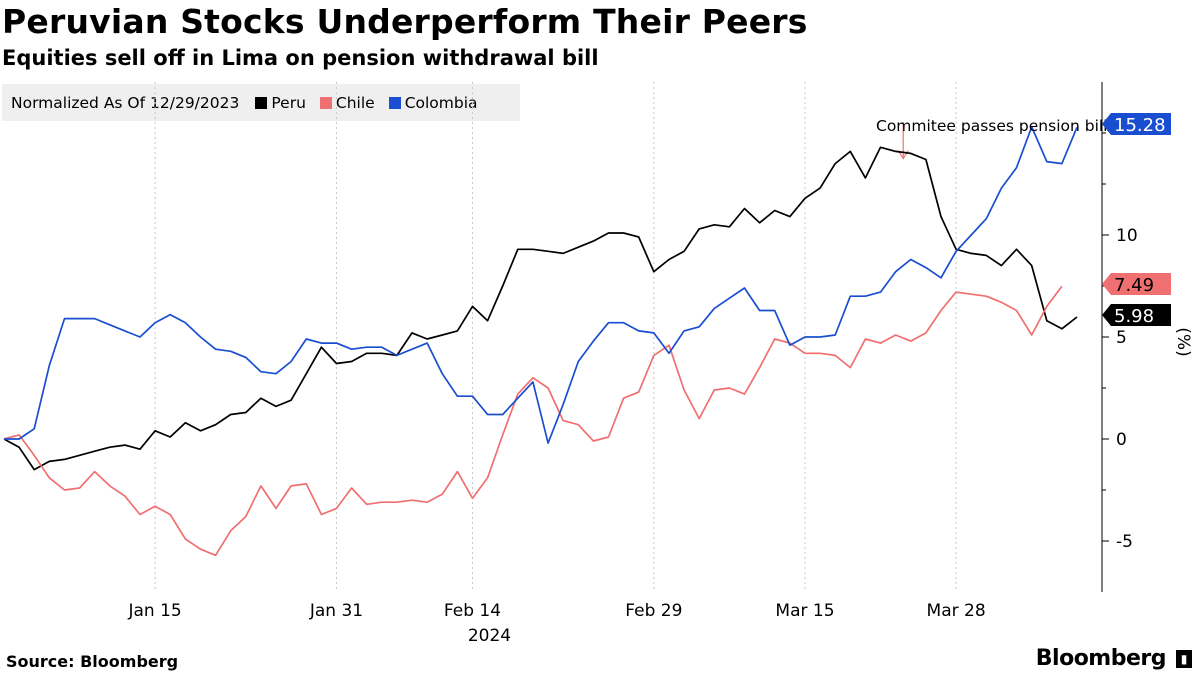 Image resolution: width=1200 pixels, height=675 pixels. Describe the element at coordinates (1183, 341) in the screenshot. I see `y-axis-label: (%)` at that location.